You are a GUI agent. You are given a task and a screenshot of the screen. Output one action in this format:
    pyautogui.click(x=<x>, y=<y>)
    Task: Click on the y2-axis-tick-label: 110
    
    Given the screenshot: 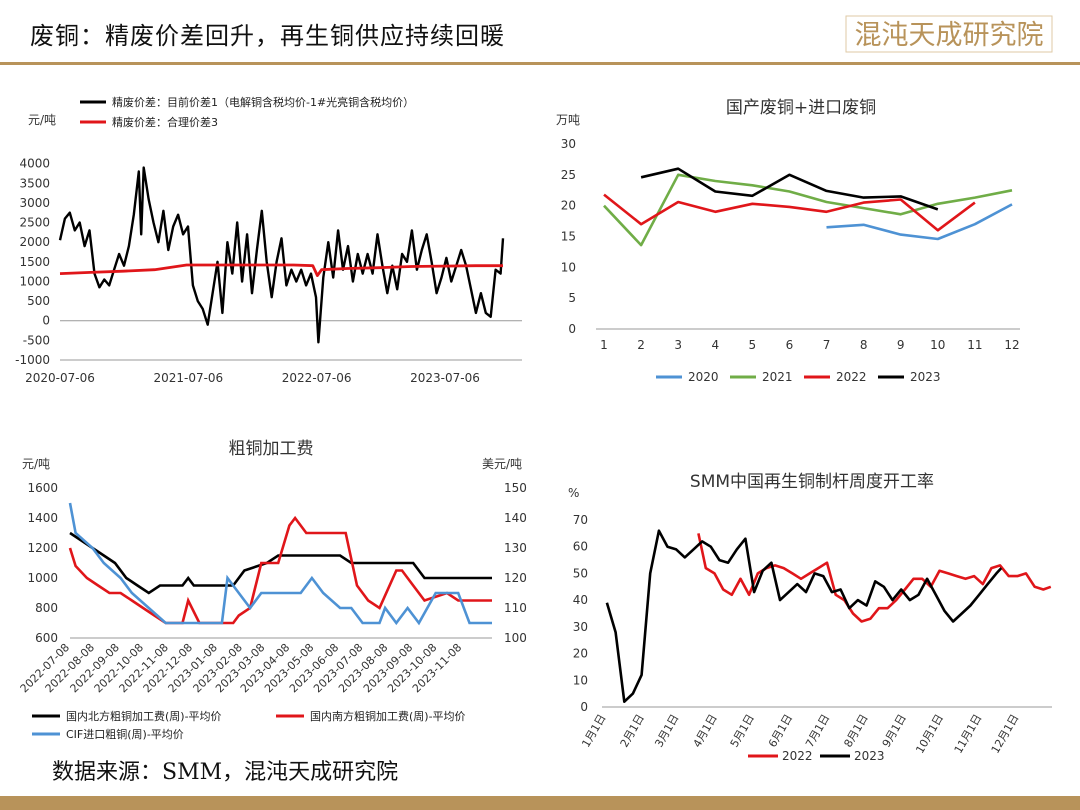 What is the action you would take?
    pyautogui.click(x=515, y=608)
    